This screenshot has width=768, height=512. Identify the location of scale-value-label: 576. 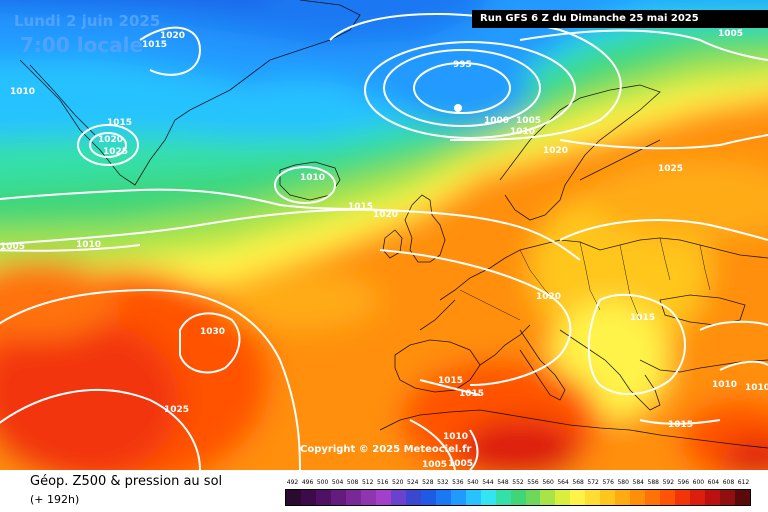
(608, 482).